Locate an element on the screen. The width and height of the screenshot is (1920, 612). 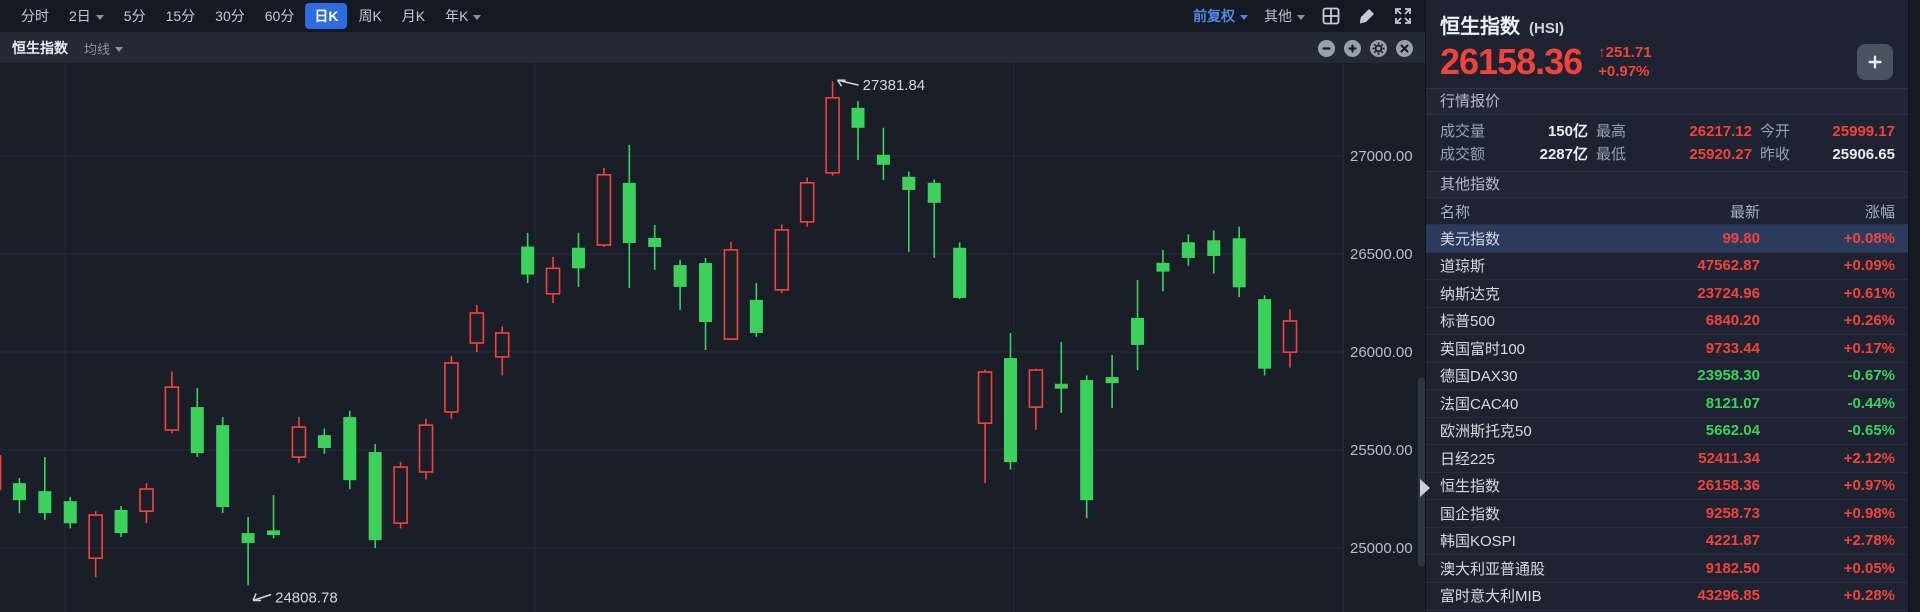
table-row: 富时意大利MIB 43296.85 +0.28% is located at coordinates (1667, 596).